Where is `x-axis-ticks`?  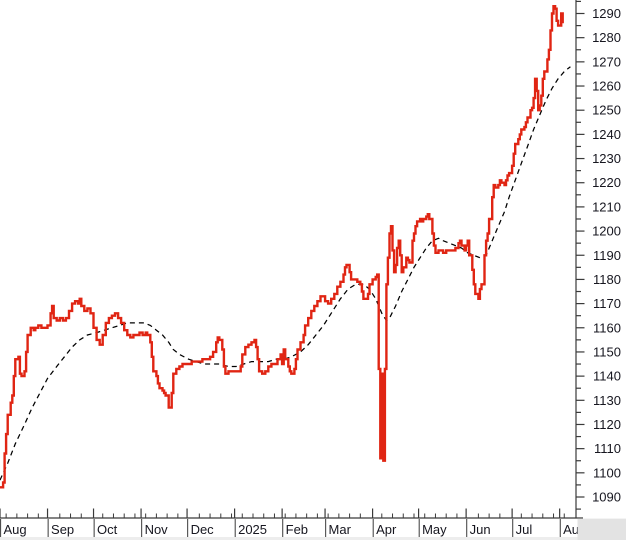
x-axis-ticks is located at coordinates (282, 513).